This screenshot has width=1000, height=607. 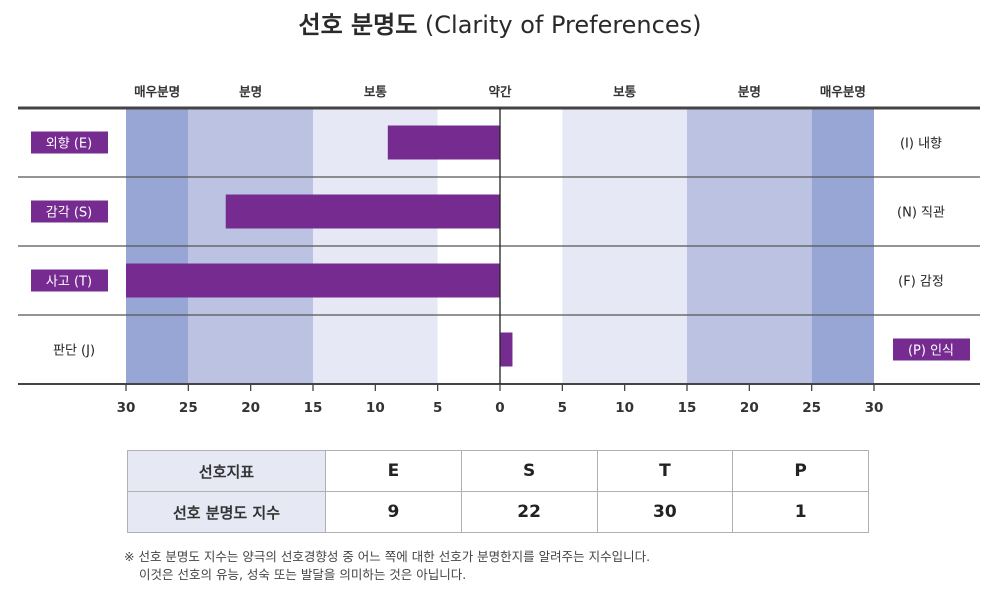 What do you see at coordinates (529, 471) in the screenshot?
I see `table-cell-letter: S` at bounding box center [529, 471].